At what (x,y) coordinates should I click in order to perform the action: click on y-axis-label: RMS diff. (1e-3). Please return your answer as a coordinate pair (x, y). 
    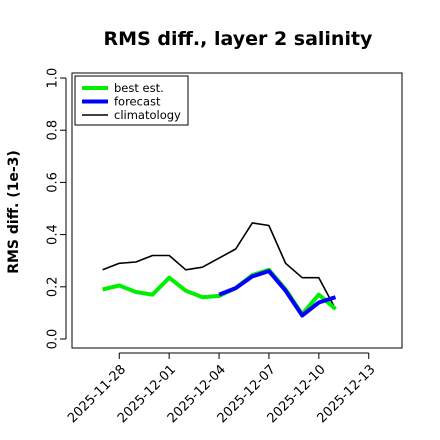
    Looking at the image, I should click on (14, 212).